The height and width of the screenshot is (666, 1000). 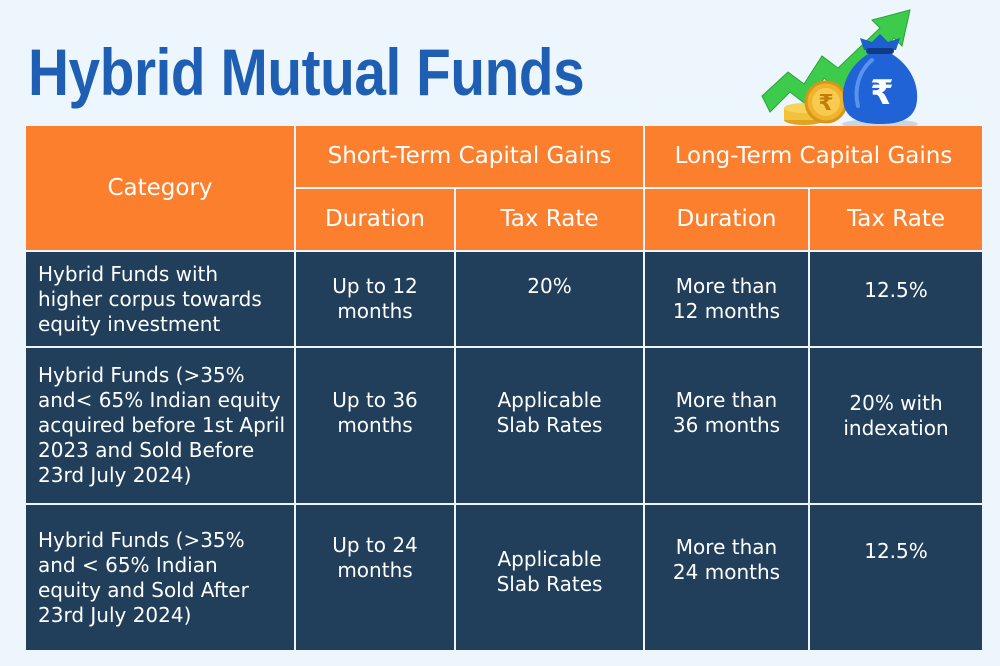 I want to click on header-stcg-tax-rate: Tax Rate, so click(x=549, y=219).